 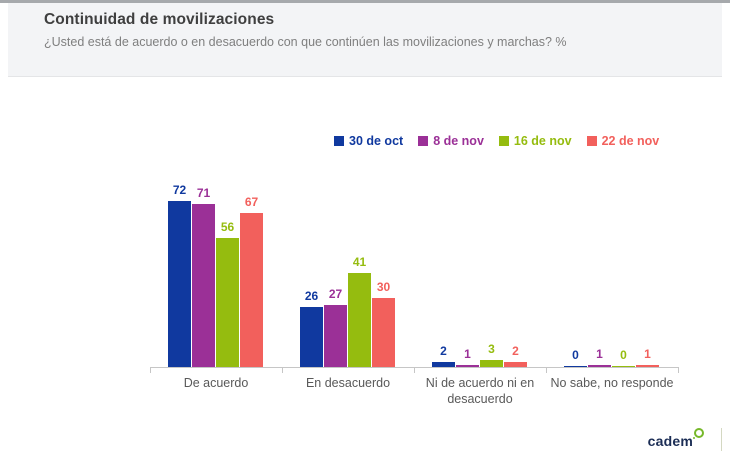 I want to click on bar-22-de-nov-cat1, so click(x=383, y=332).